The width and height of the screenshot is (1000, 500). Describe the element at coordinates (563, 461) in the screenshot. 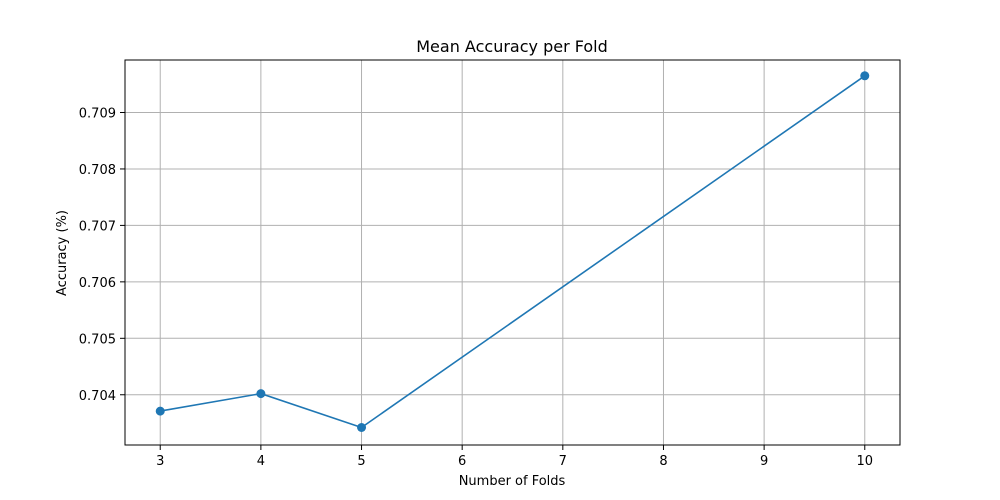

I see `x-tick-label: 7` at that location.